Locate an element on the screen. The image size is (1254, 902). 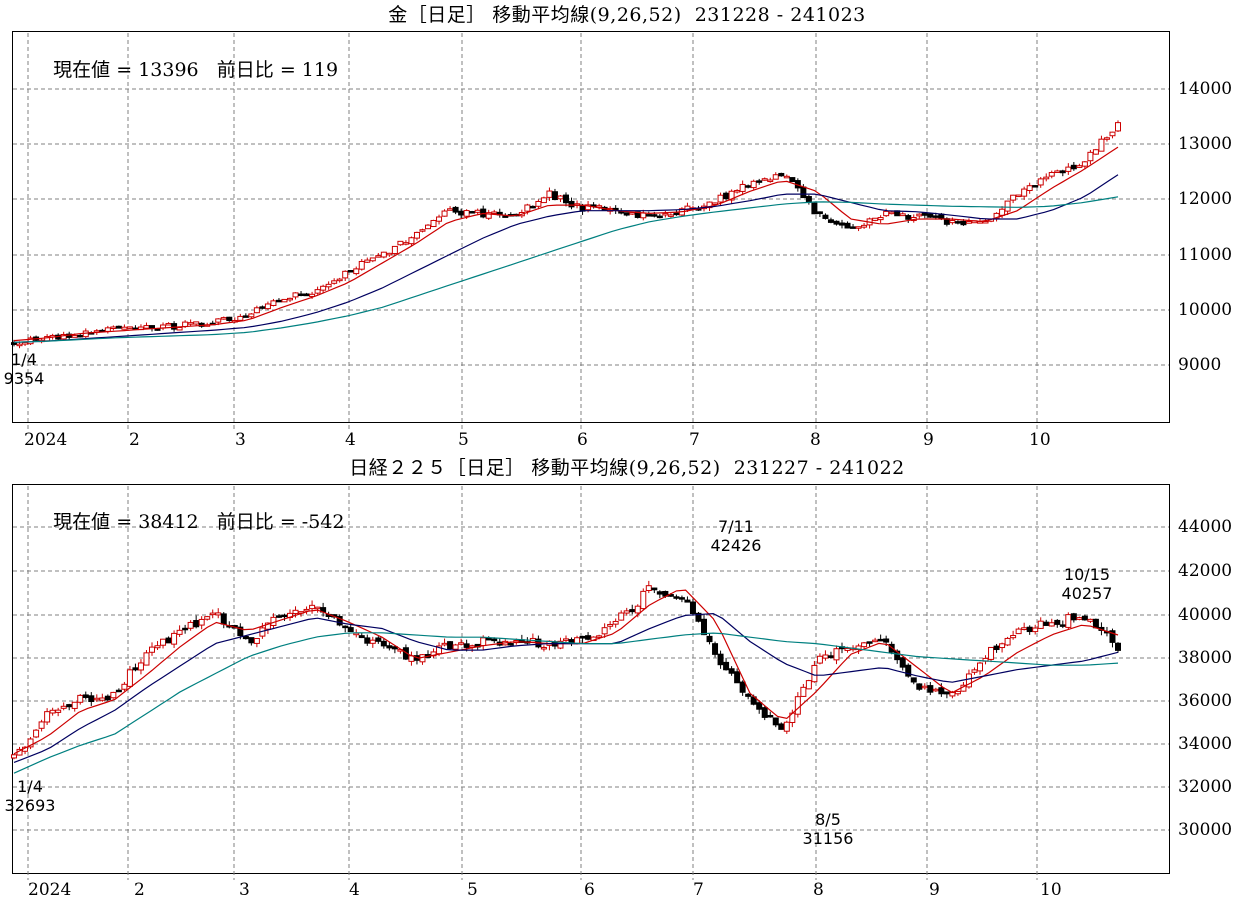
y-tick: 34000 is located at coordinates (1205, 744).